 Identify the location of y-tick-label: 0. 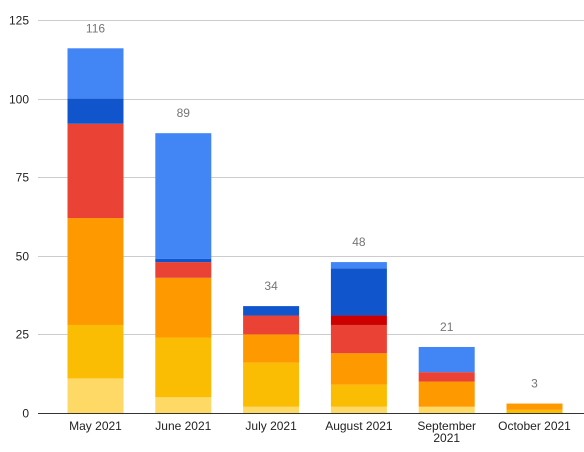
(25, 414).